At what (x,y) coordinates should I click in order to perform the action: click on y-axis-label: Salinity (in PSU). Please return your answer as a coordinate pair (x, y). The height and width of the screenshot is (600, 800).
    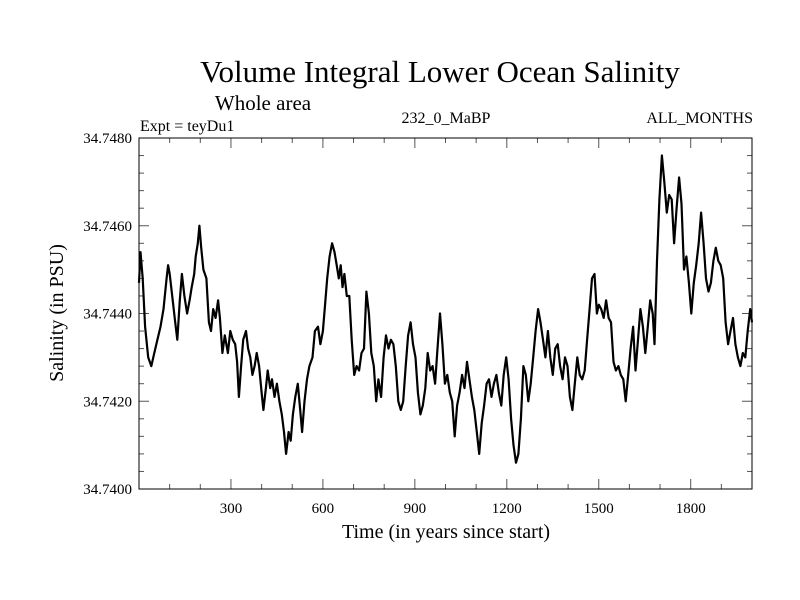
    Looking at the image, I should click on (57, 313).